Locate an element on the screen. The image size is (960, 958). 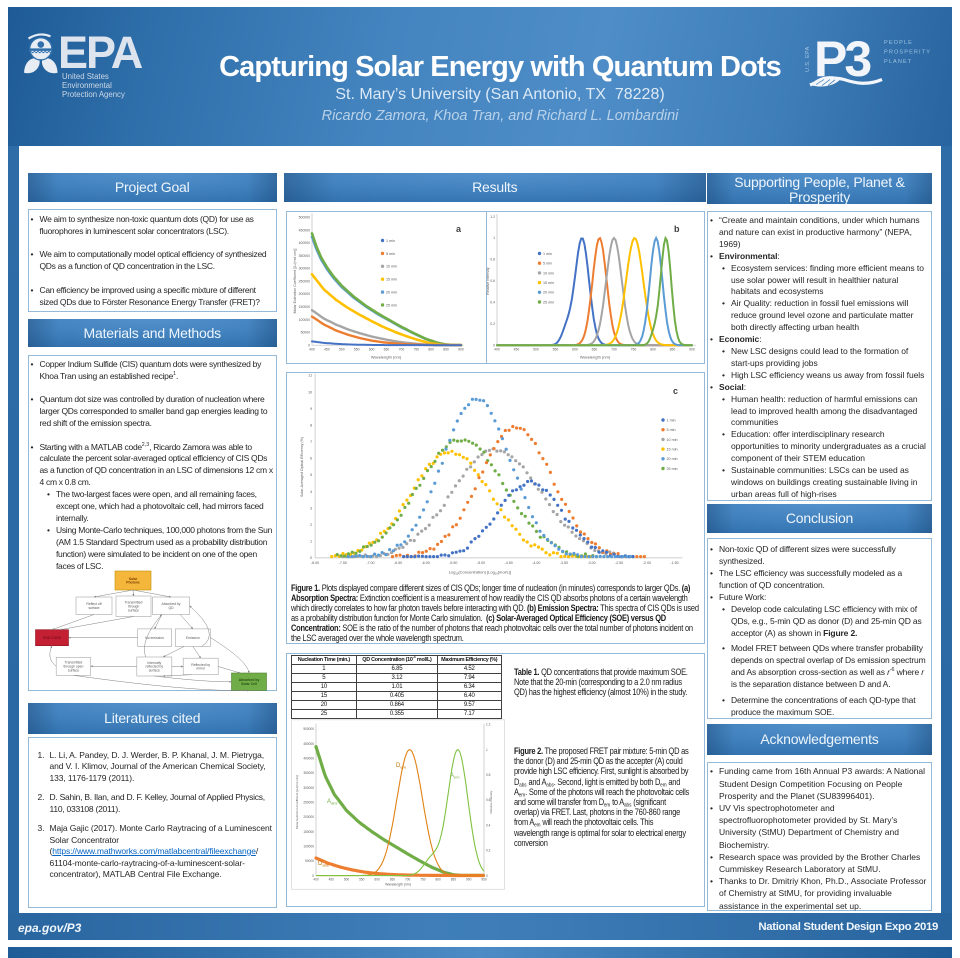
svg-text: Dabs is located at coordinates (323, 864).